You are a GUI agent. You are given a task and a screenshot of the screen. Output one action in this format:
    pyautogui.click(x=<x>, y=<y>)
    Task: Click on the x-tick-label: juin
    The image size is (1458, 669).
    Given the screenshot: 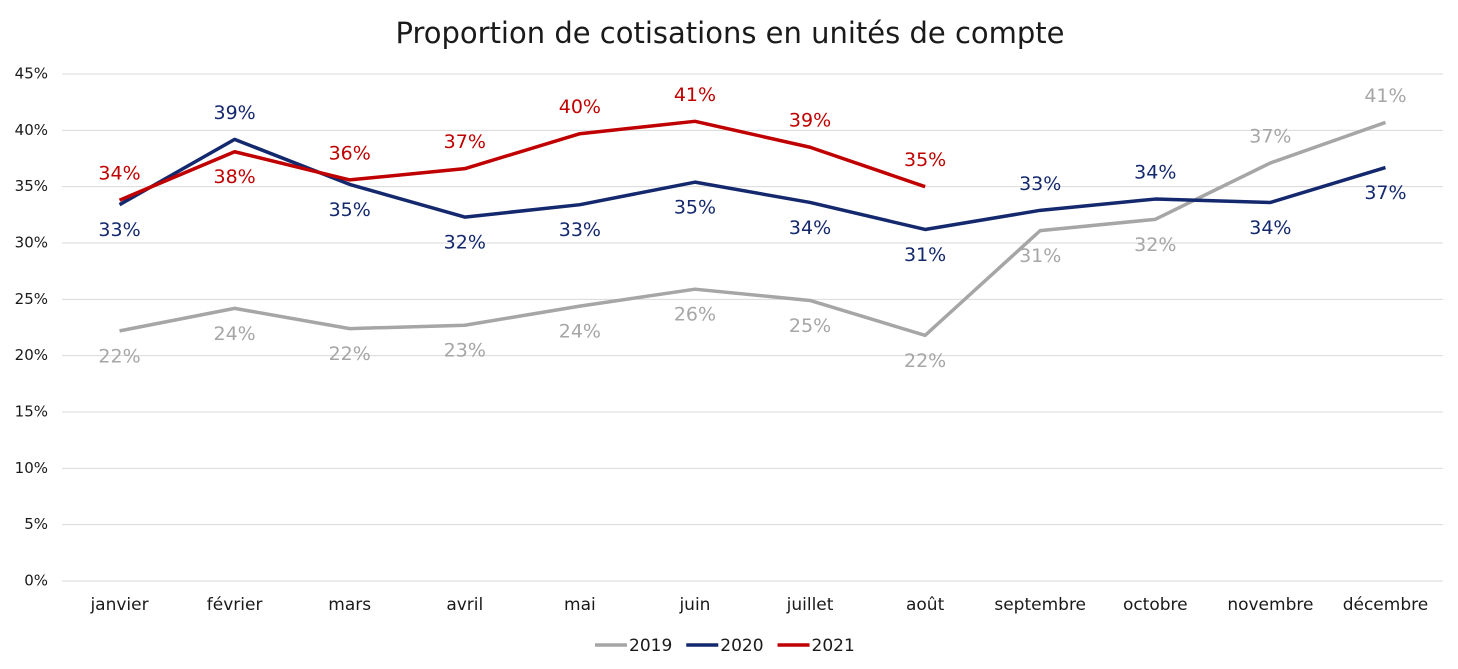 What is the action you would take?
    pyautogui.click(x=694, y=605)
    